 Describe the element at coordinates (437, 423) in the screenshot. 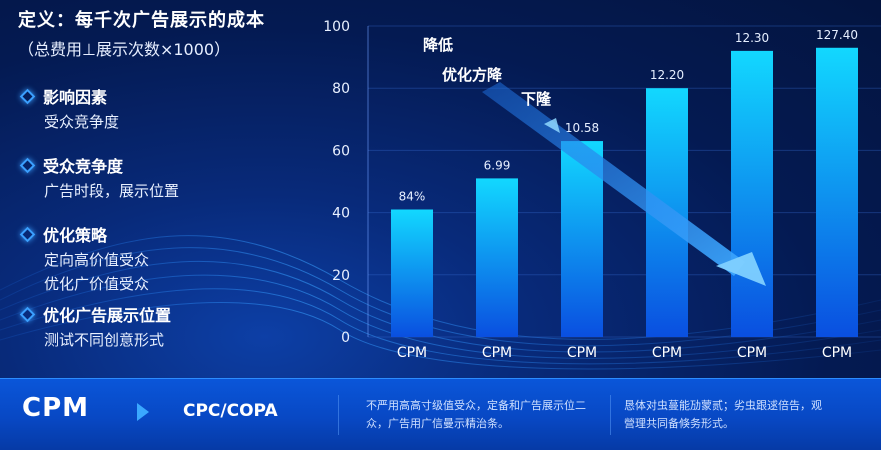

I see `note-line: 众，广告用广信曼示精治条。` at that location.